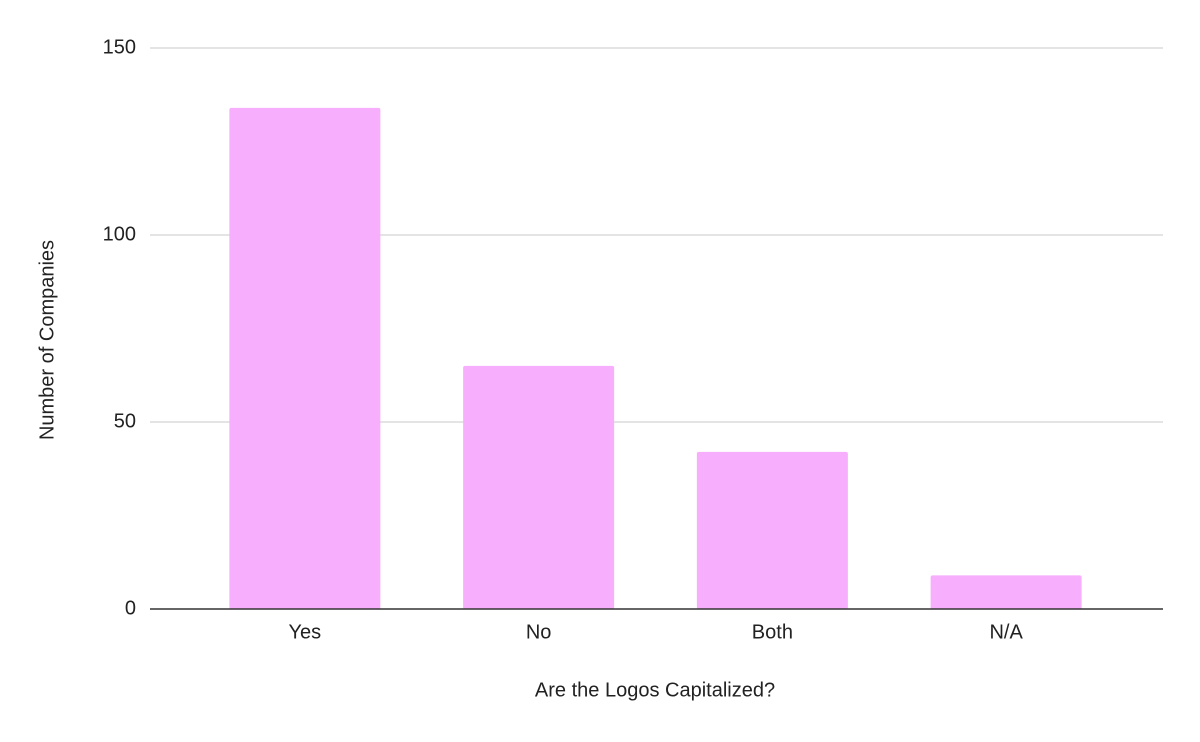 The height and width of the screenshot is (742, 1200). Describe the element at coordinates (130, 608) in the screenshot. I see `y-tick-label: 0` at that location.